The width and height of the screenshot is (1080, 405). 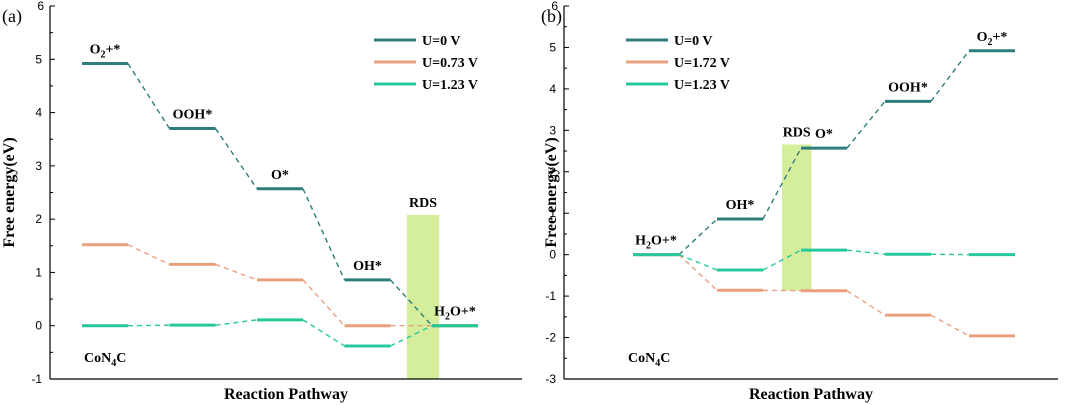 I want to click on panel-label: (b), so click(x=551, y=16).